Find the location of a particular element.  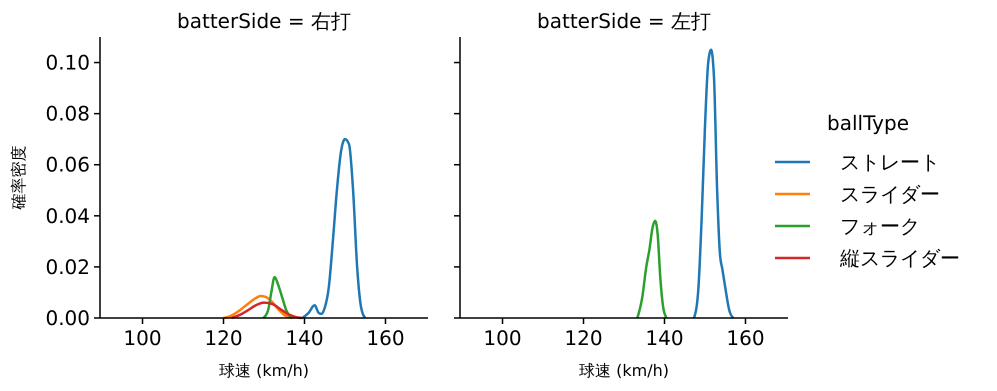

y-tick-label: 0.04 is located at coordinates (67, 216).